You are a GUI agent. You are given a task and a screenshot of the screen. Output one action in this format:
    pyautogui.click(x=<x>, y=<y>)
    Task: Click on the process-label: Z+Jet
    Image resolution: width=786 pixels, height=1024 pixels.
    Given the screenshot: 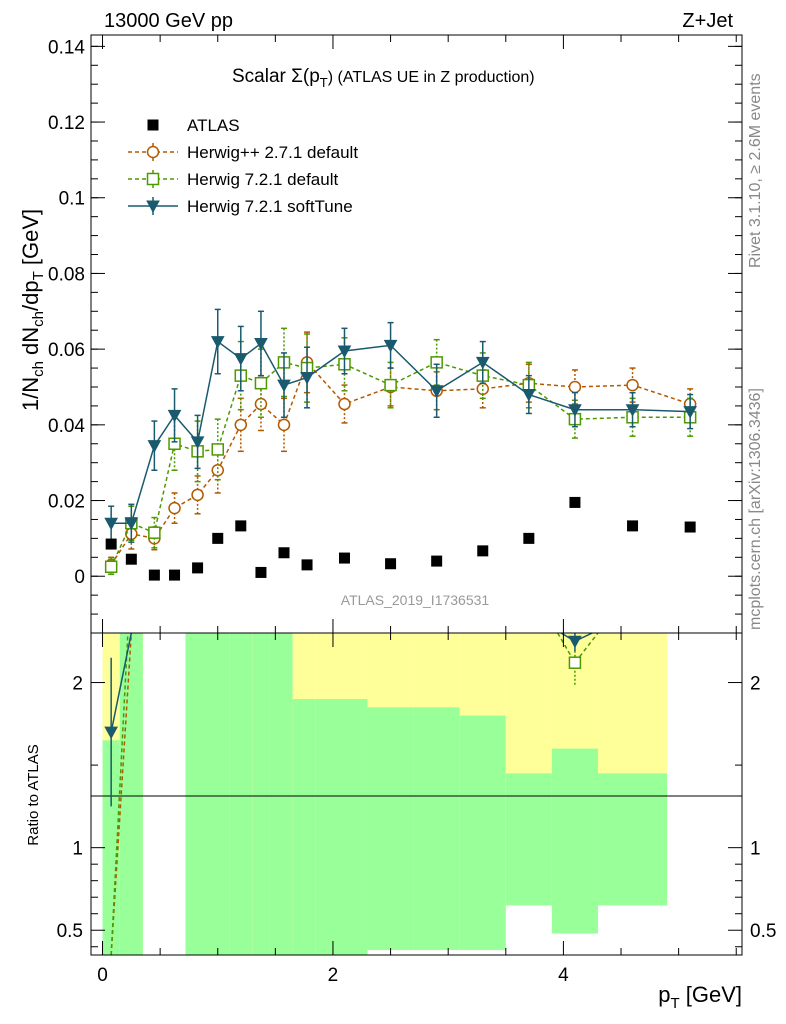 What is the action you would take?
    pyautogui.click(x=707, y=21)
    